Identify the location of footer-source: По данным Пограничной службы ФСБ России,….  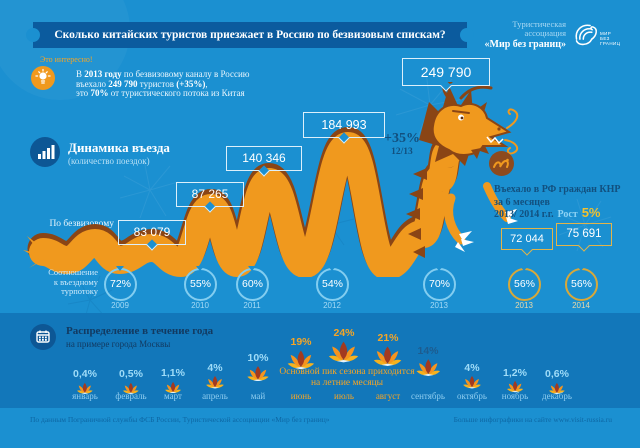
(180, 419).